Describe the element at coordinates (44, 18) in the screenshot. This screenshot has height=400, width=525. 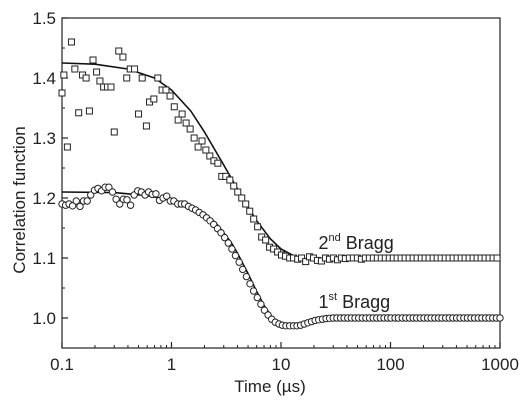
I see `y-tick-label: 1.5` at that location.